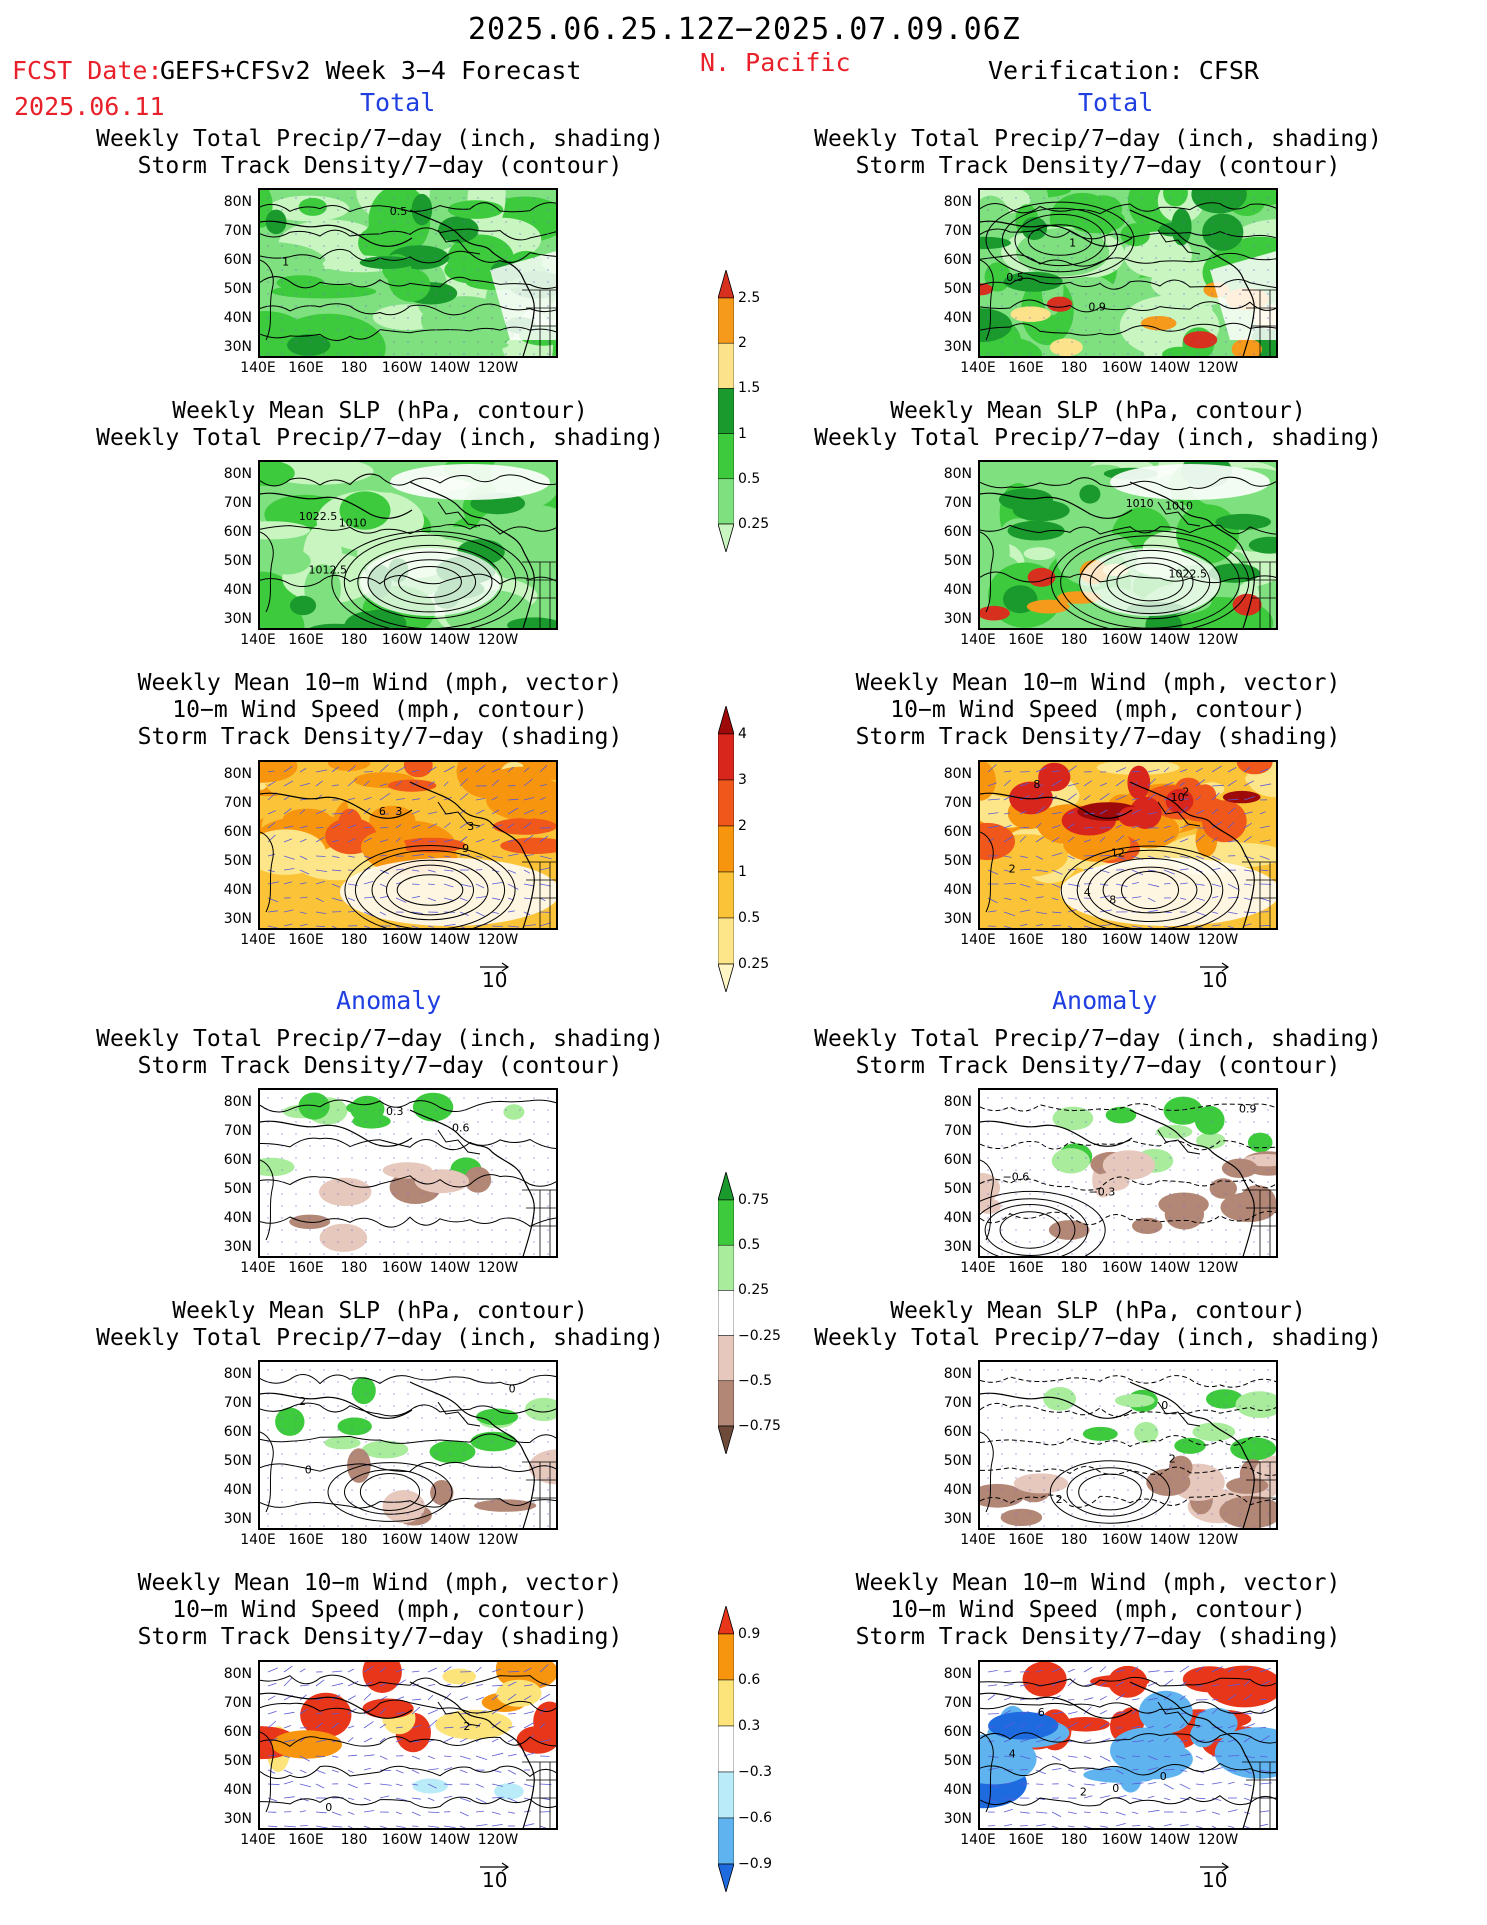  Describe the element at coordinates (749, 918) in the screenshot. I see `colorbar-storm-total-label: 0.5` at that location.